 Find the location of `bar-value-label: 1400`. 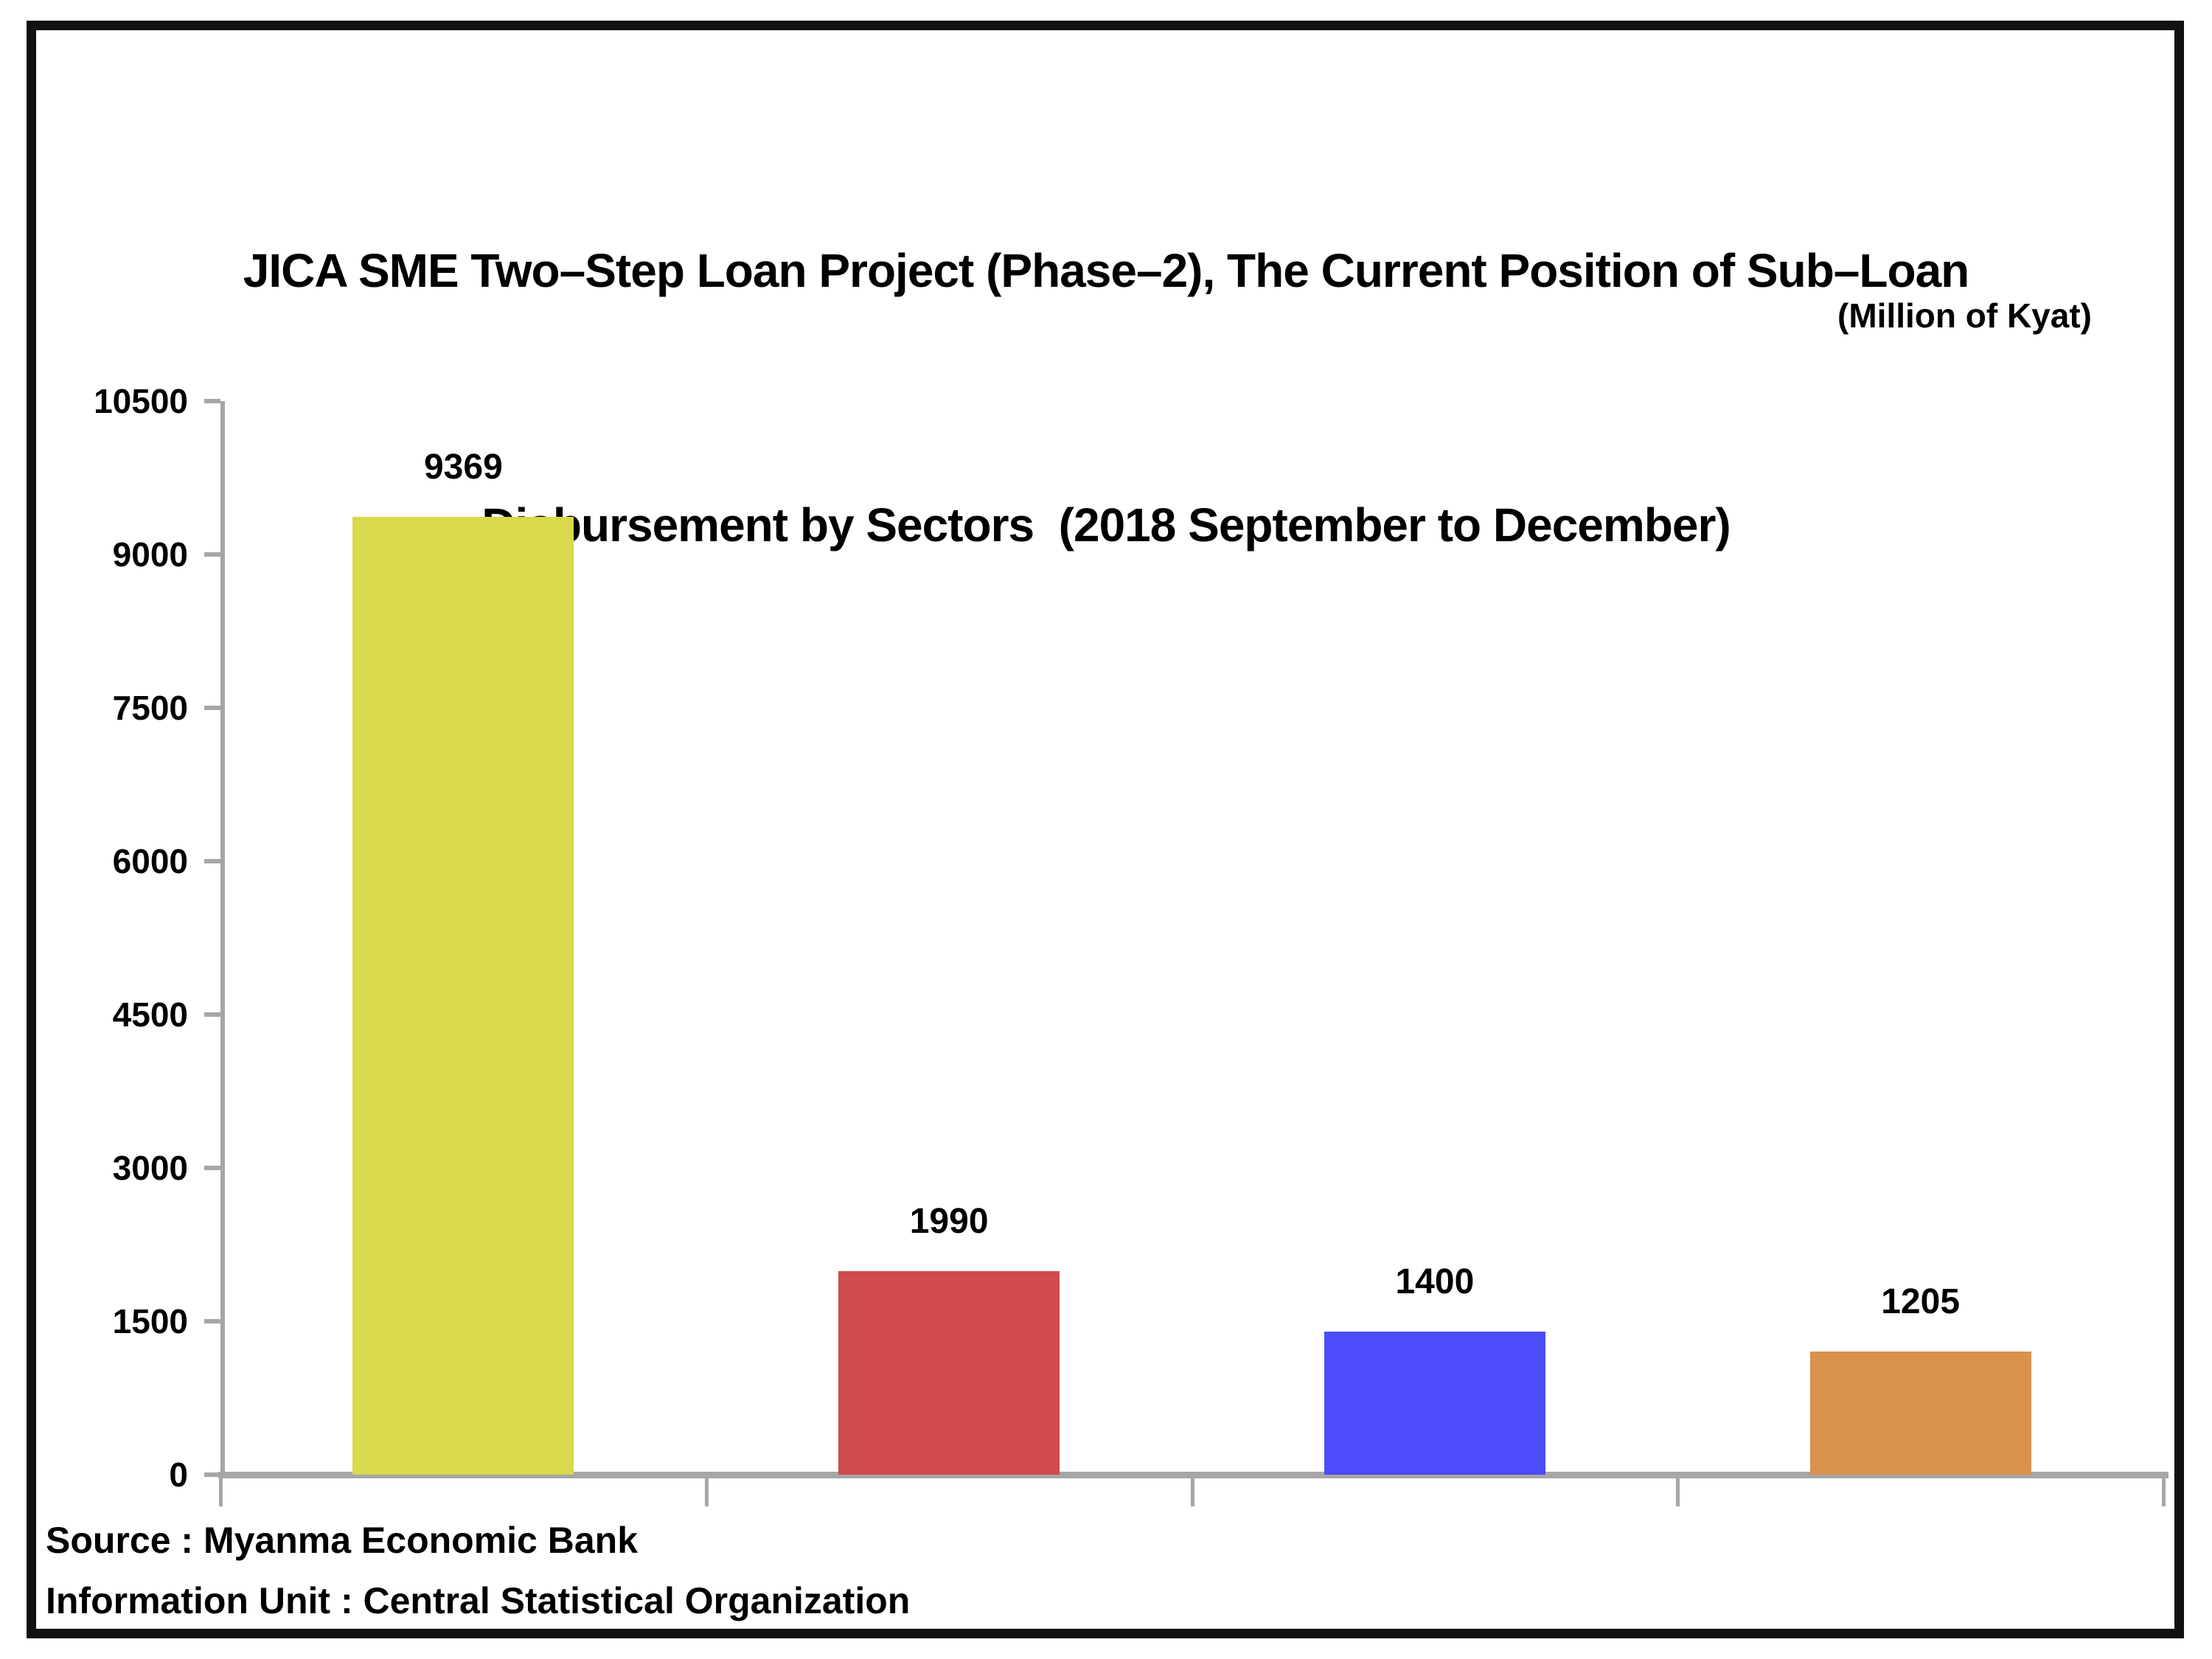

bar-value-label: 1400 is located at coordinates (1435, 1281).